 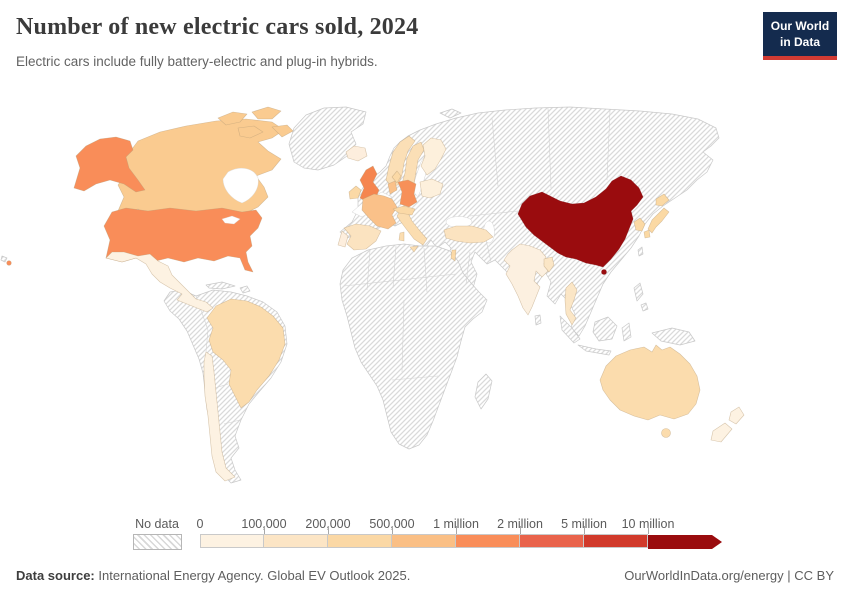 What do you see at coordinates (327, 138) in the screenshot?
I see `region-greenland` at bounding box center [327, 138].